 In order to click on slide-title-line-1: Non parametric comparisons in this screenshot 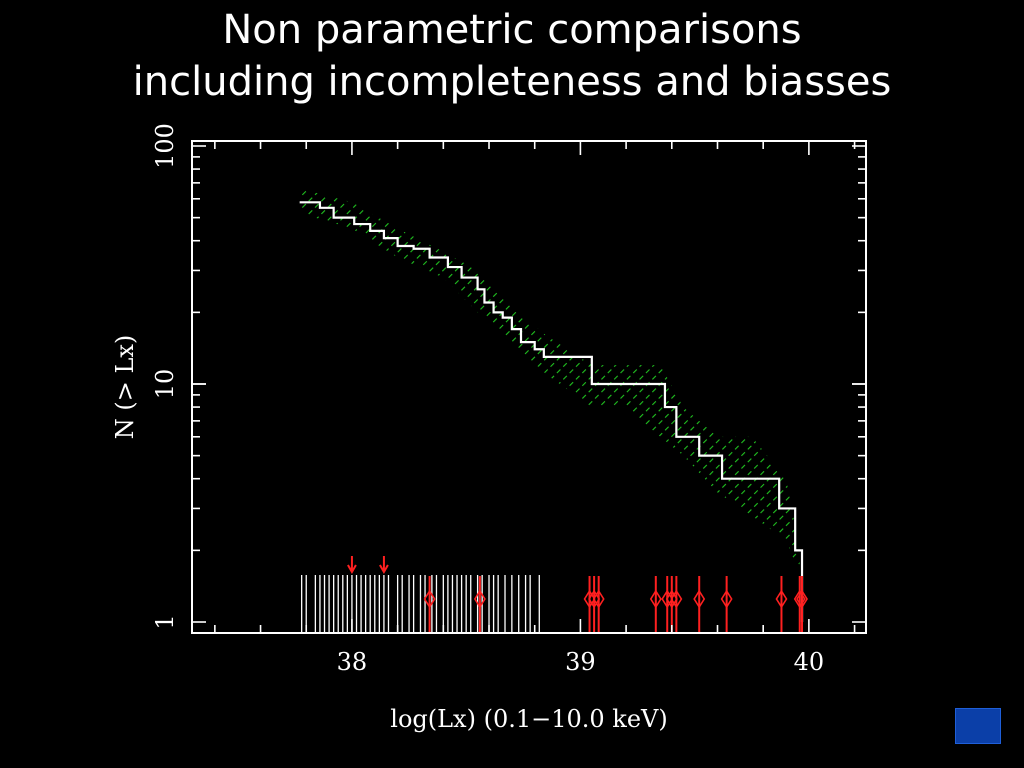, I will do `click(512, 30)`.